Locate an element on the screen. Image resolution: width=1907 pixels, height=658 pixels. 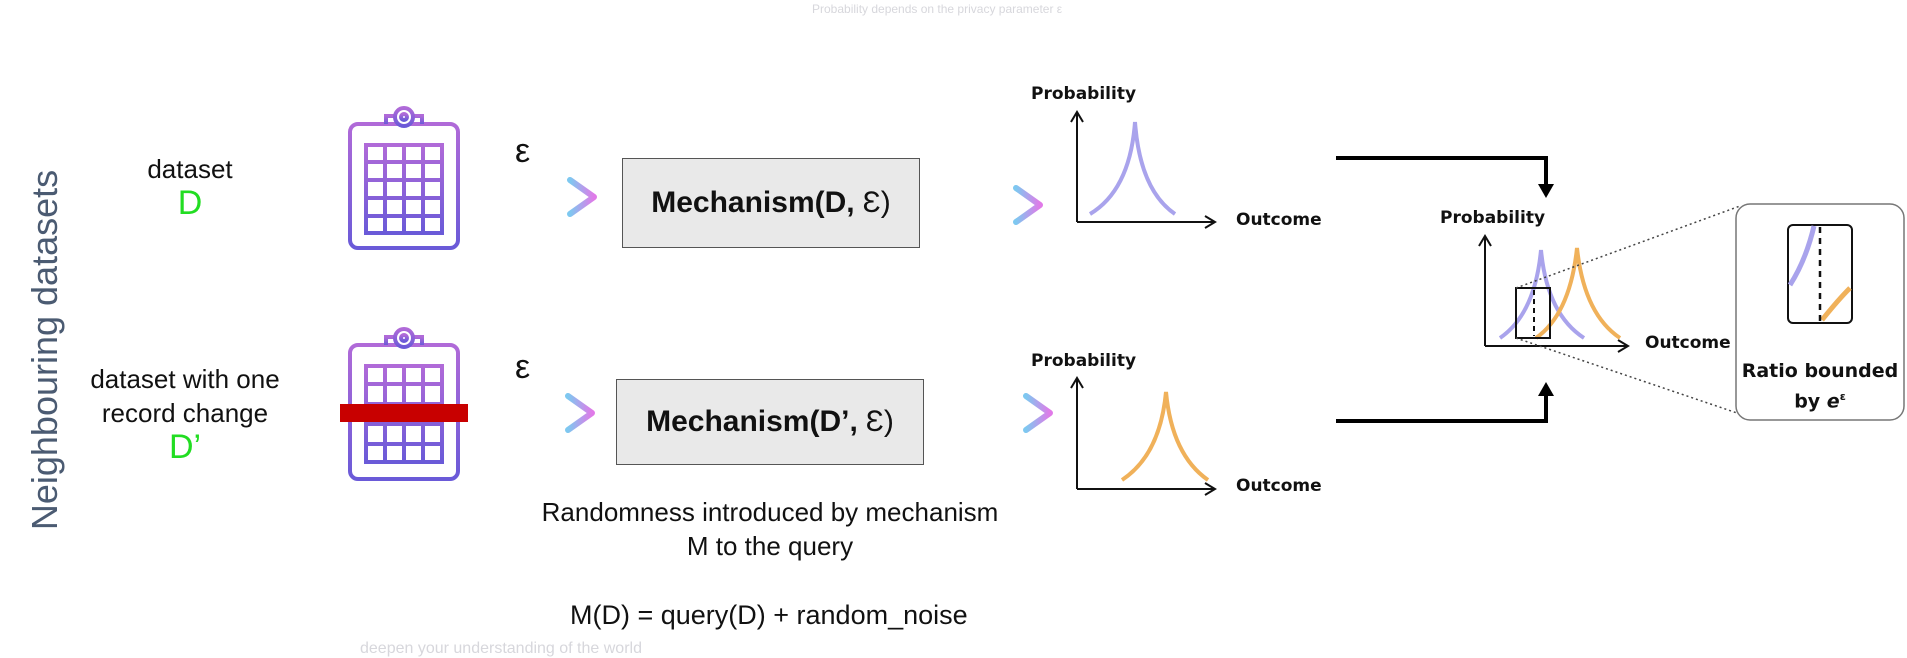
mechanism-top-eps: Ɛ) is located at coordinates (876, 202).